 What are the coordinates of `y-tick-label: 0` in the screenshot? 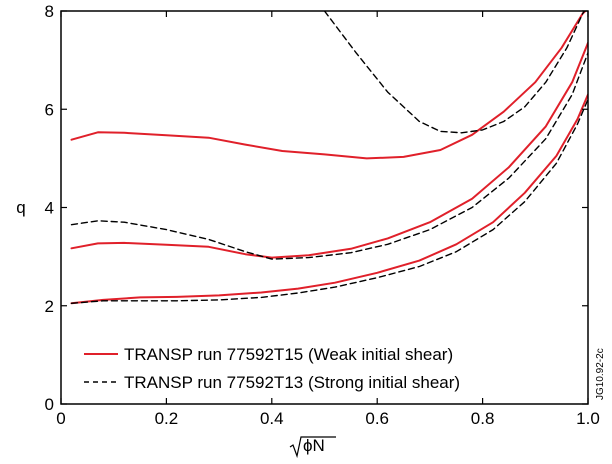 It's located at (49, 404).